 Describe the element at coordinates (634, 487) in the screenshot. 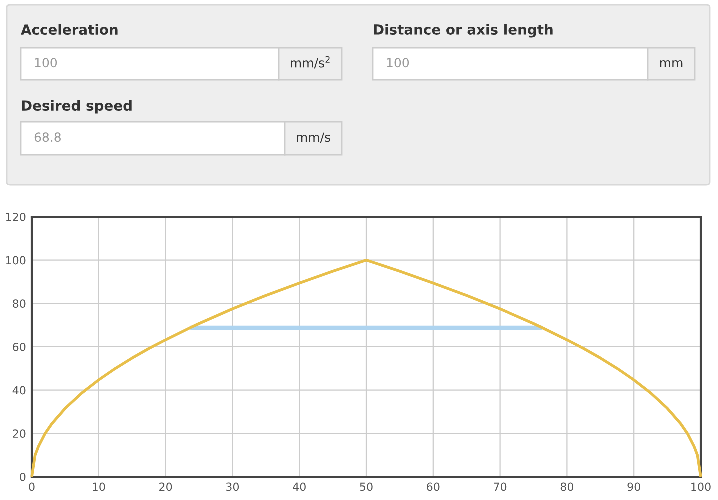

I see `x-tick-label: 90` at that location.